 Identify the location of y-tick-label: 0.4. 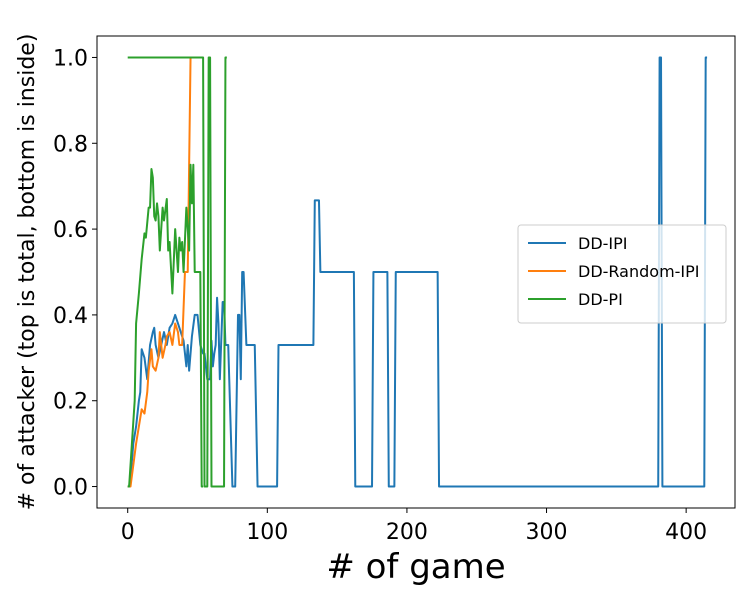
(70, 316).